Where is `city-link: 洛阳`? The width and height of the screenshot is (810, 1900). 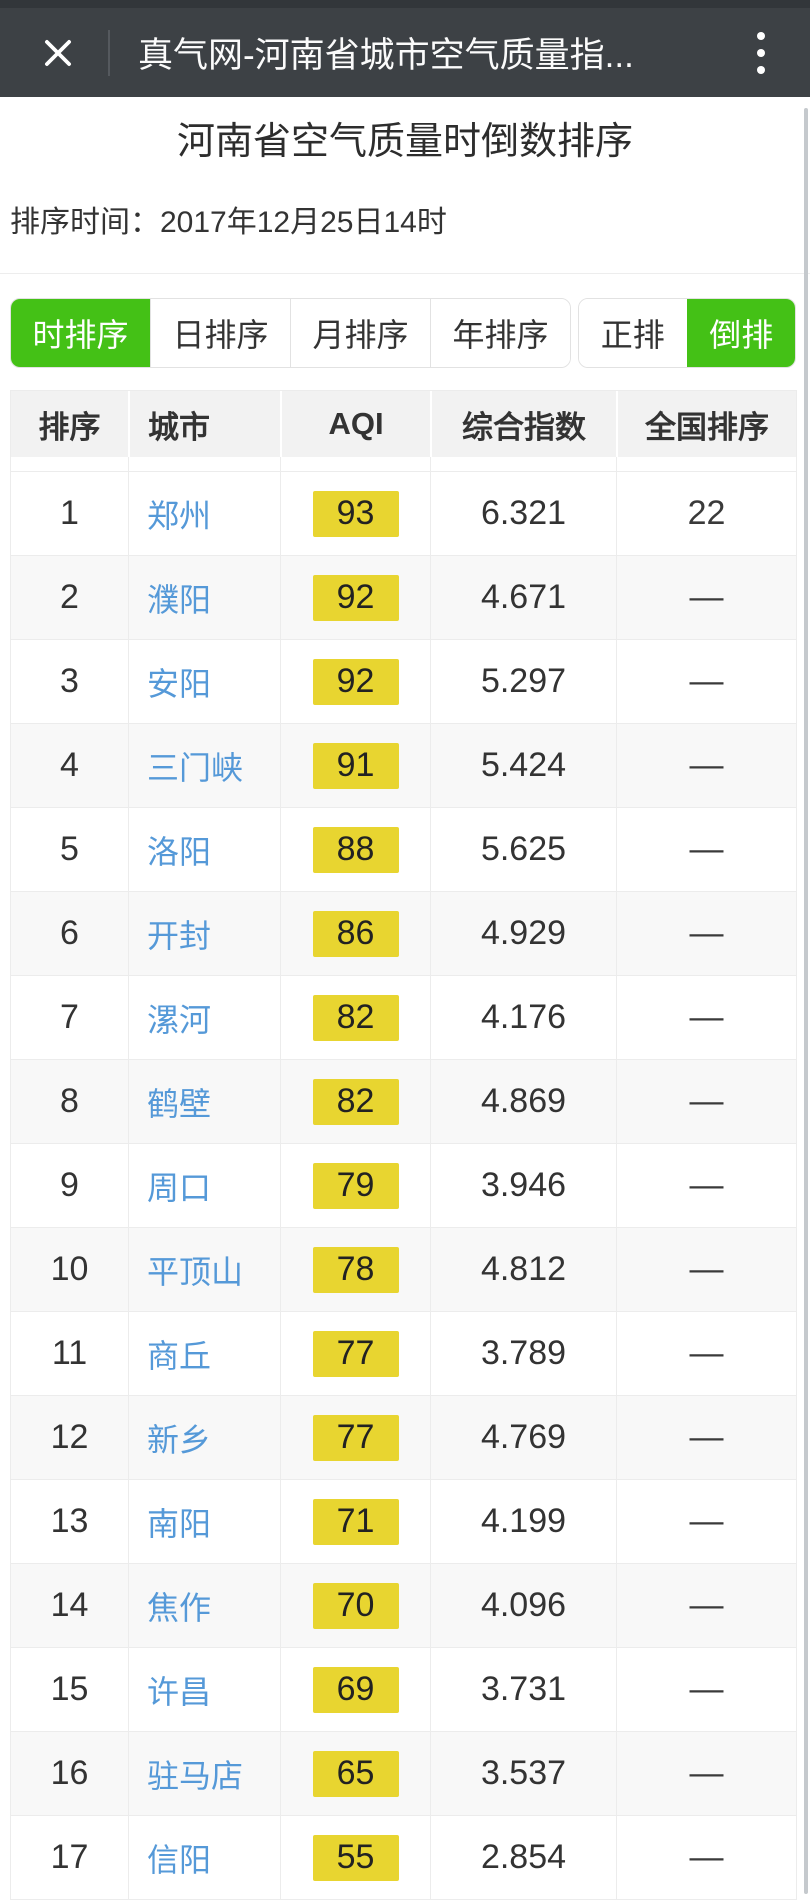 city-link: 洛阳 is located at coordinates (179, 851).